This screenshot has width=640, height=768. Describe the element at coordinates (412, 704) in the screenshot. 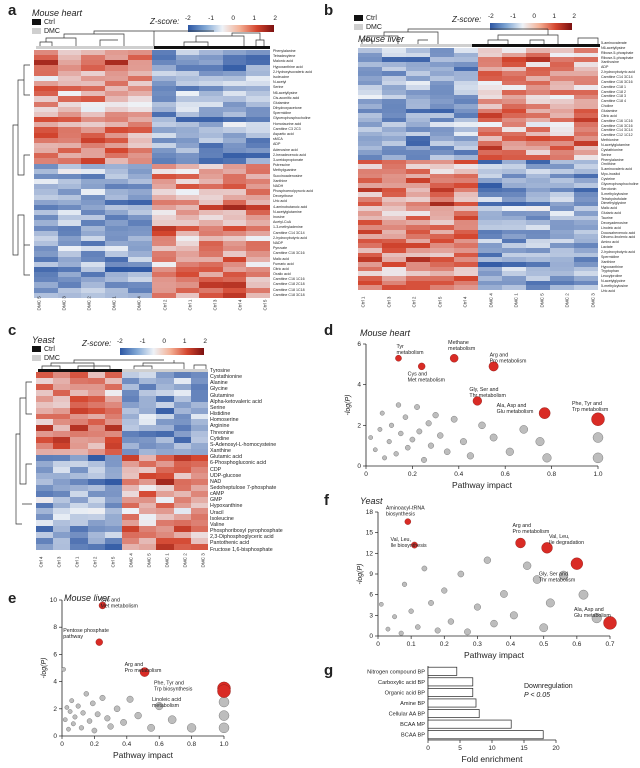

I see `category-label: Amine BP` at that location.